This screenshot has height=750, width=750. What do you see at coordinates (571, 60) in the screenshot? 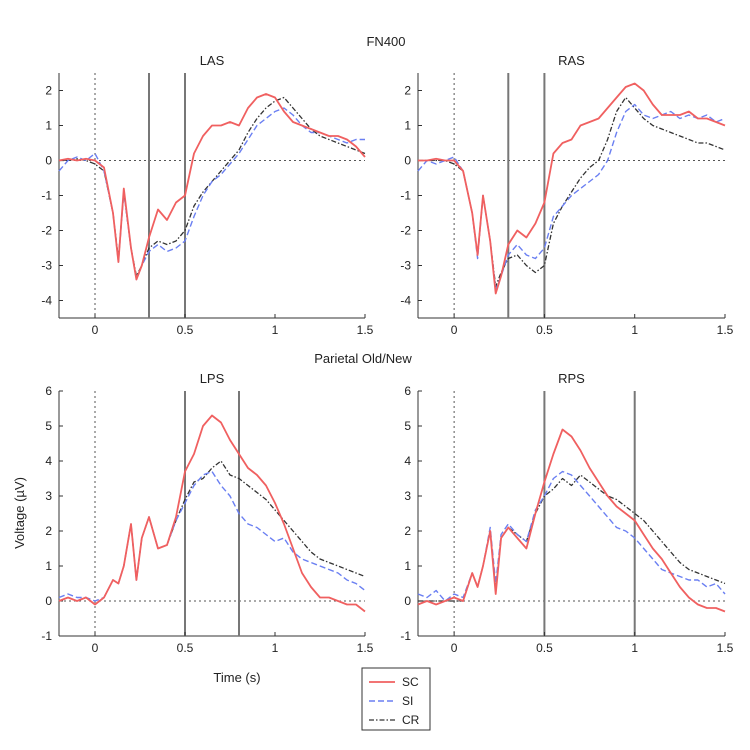
I see `panel-title: RAS` at bounding box center [571, 60].